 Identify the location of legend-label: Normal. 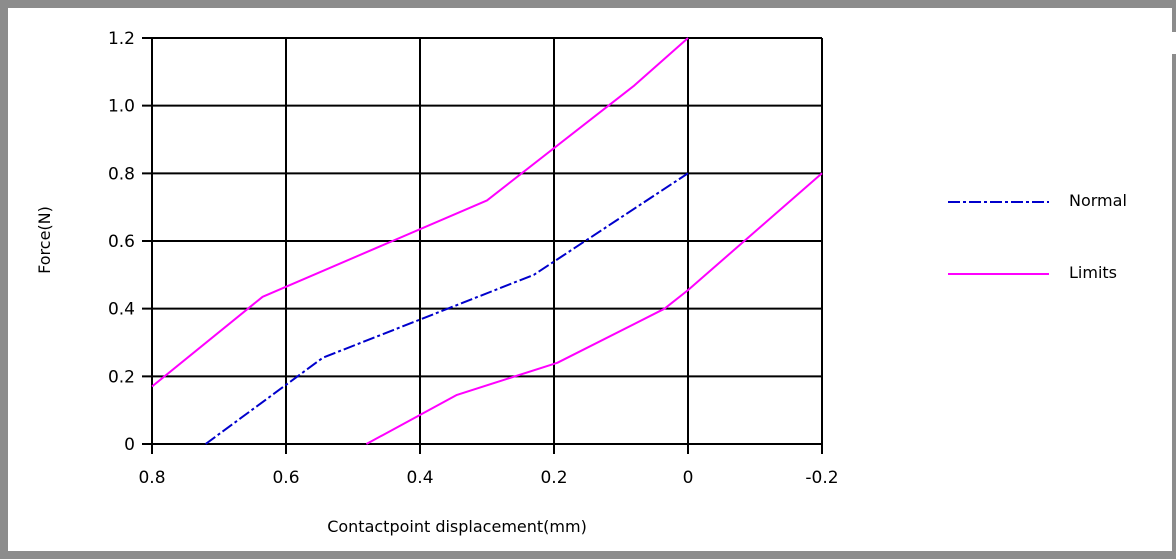
(1098, 200).